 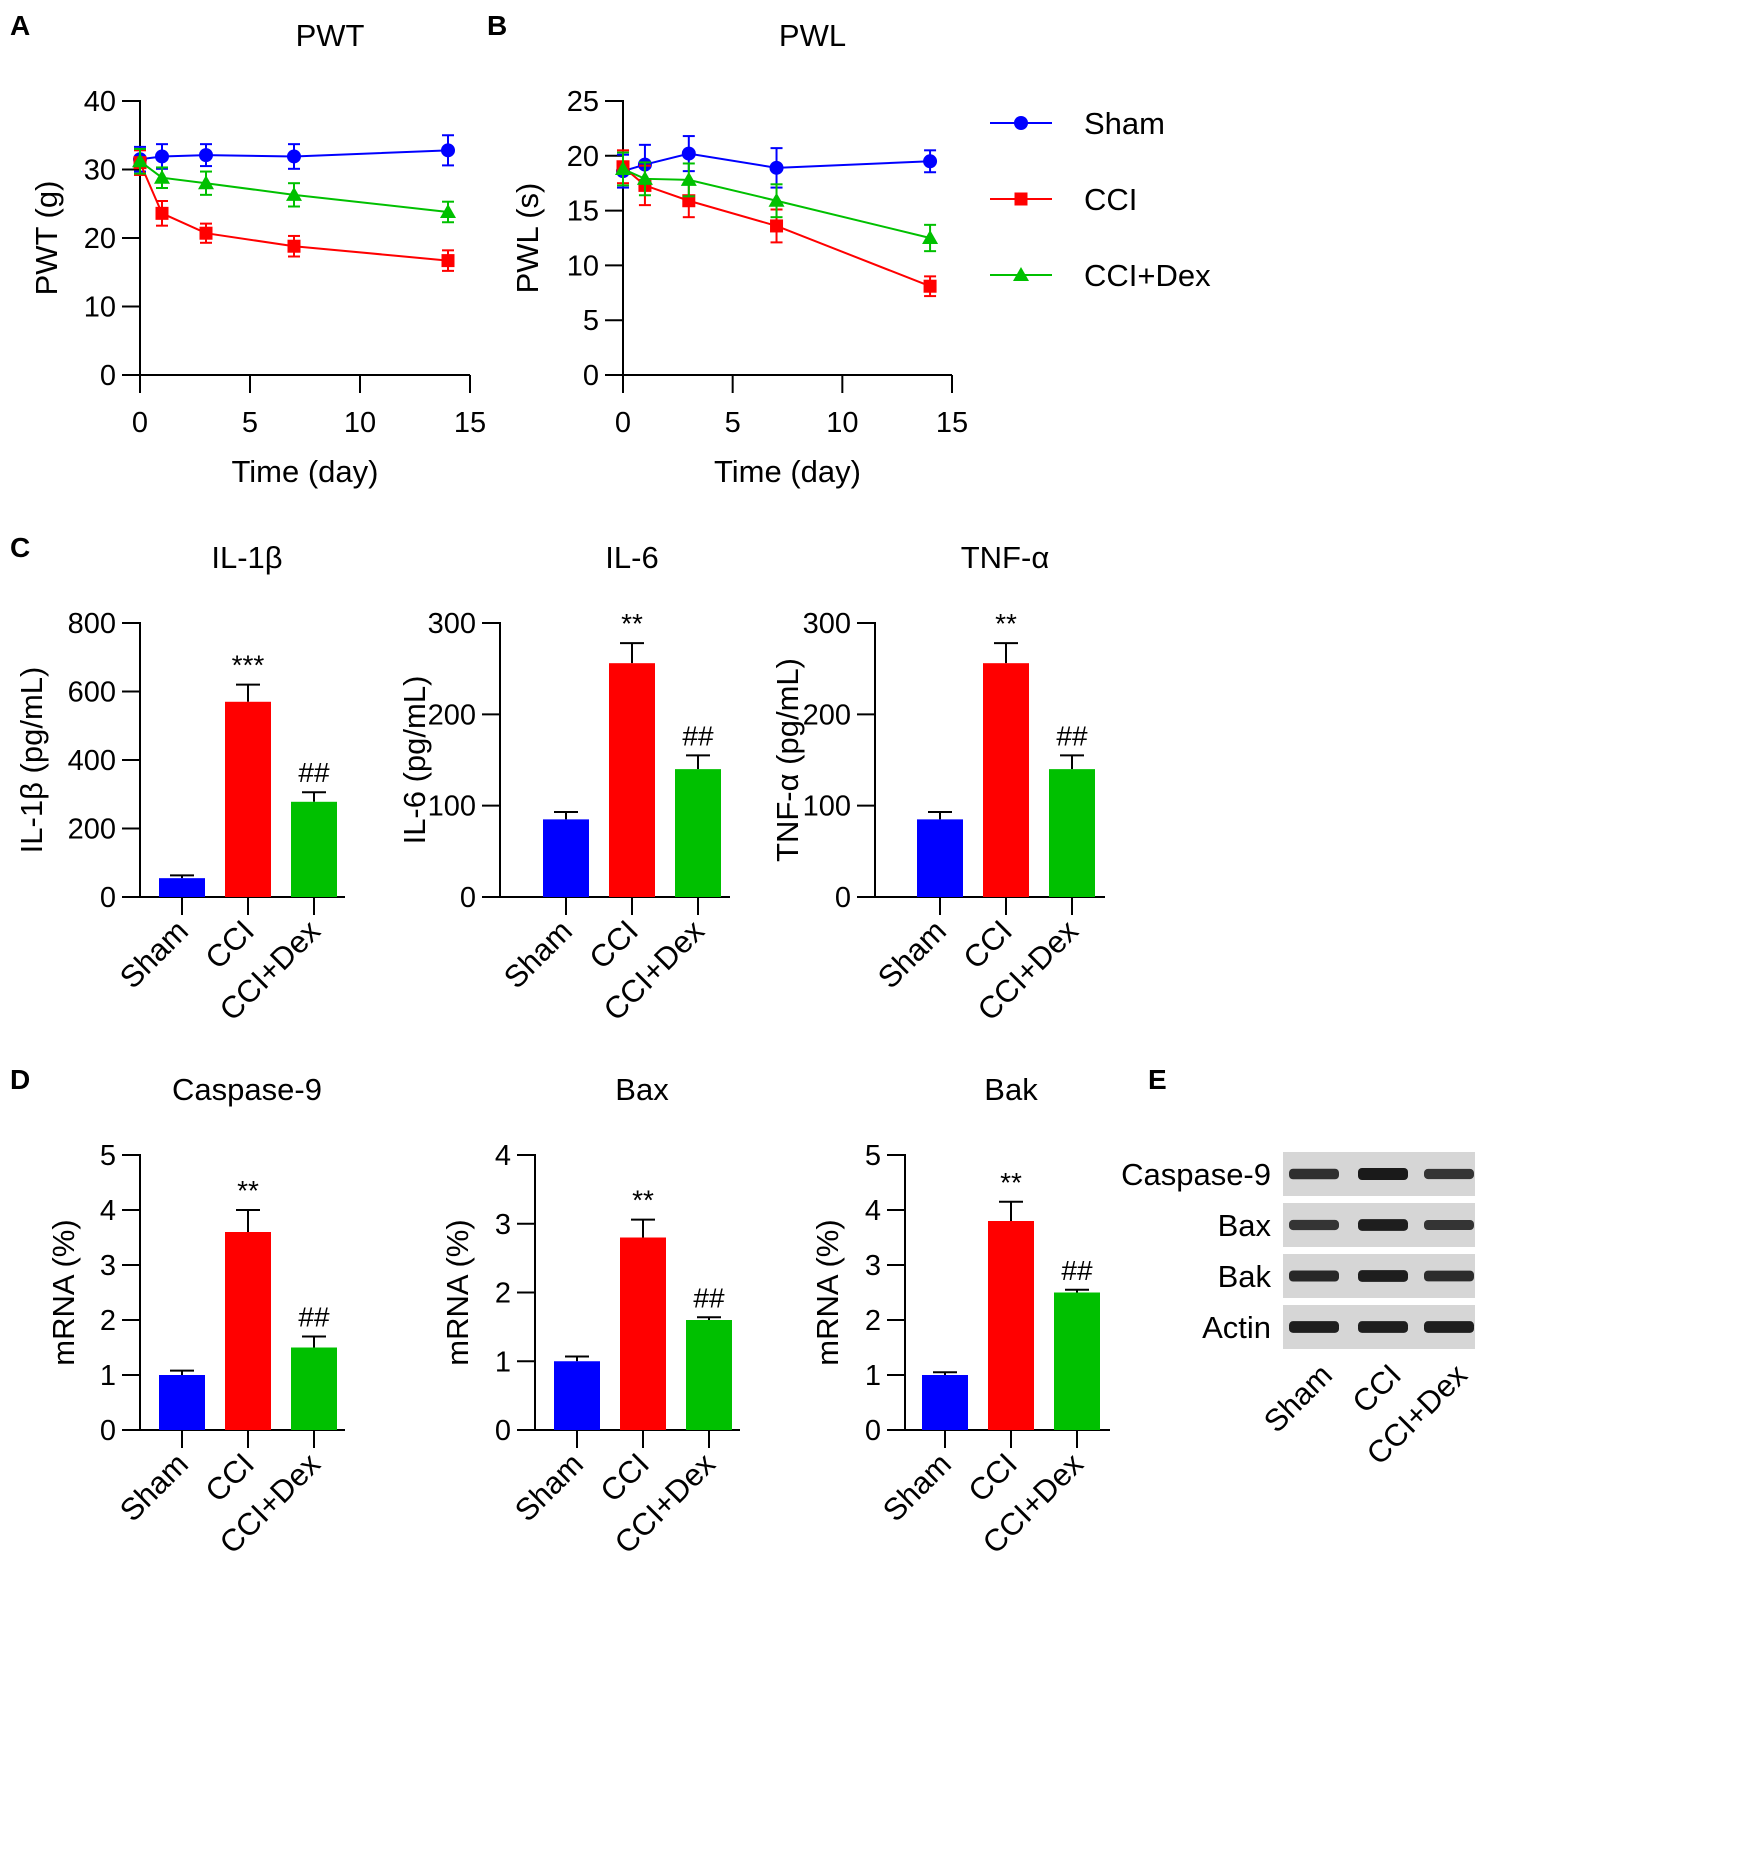 I want to click on y-axis-label: mRNA (%), so click(x=827, y=1292).